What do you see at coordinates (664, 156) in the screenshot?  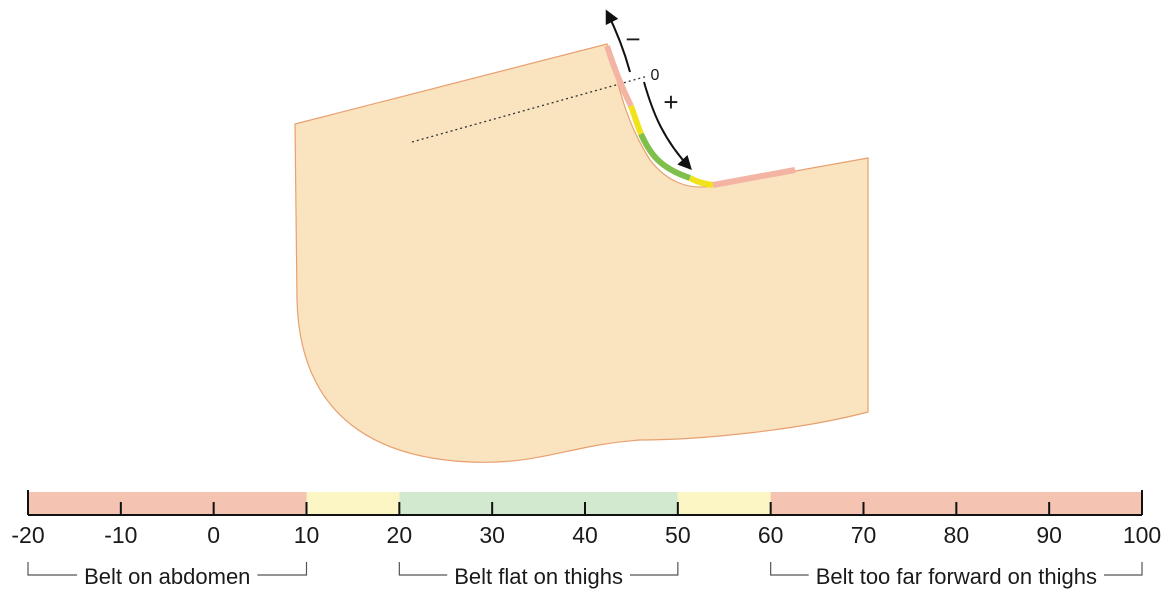 I see `belt-segment-flat-thighs` at bounding box center [664, 156].